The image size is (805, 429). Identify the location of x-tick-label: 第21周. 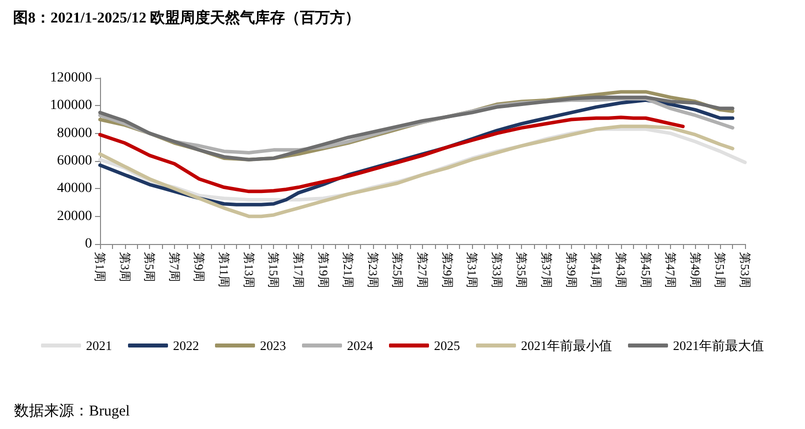
(348, 270).